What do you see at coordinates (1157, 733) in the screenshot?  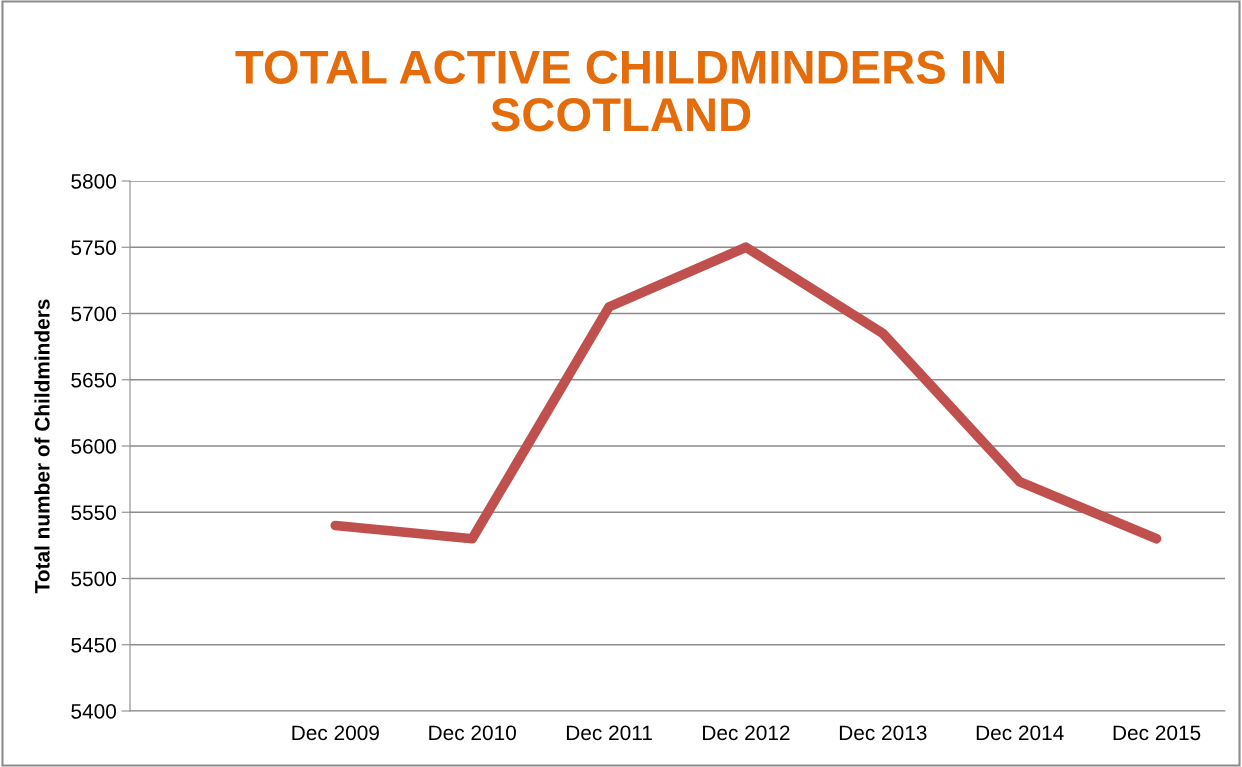 I see `x-tick-label: Dec 2015` at bounding box center [1157, 733].